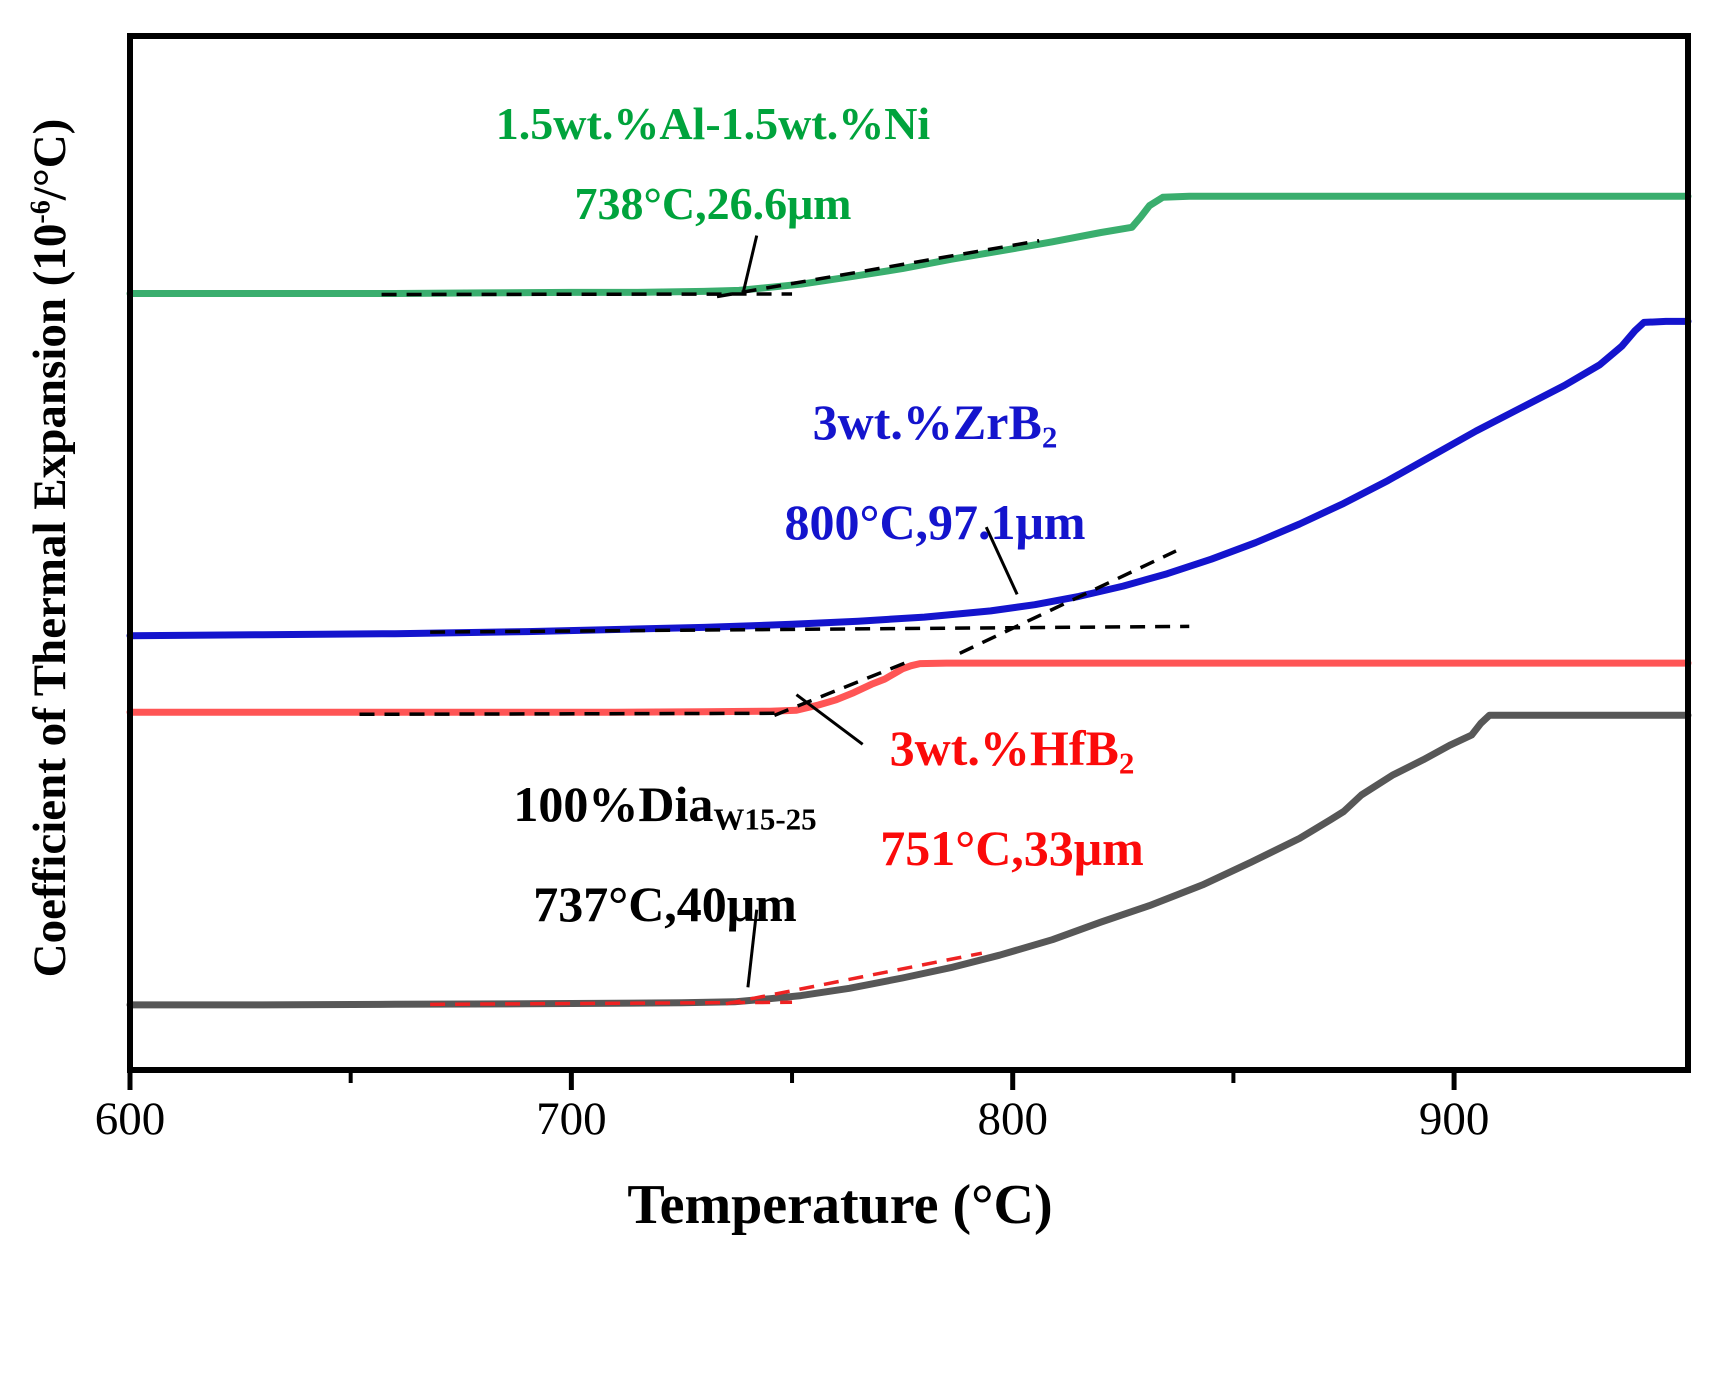 The image size is (1723, 1379). Describe the element at coordinates (1012, 798) in the screenshot. I see `annotation-hfb2: 3wt.%HfB2 751°C,33μm` at that location.